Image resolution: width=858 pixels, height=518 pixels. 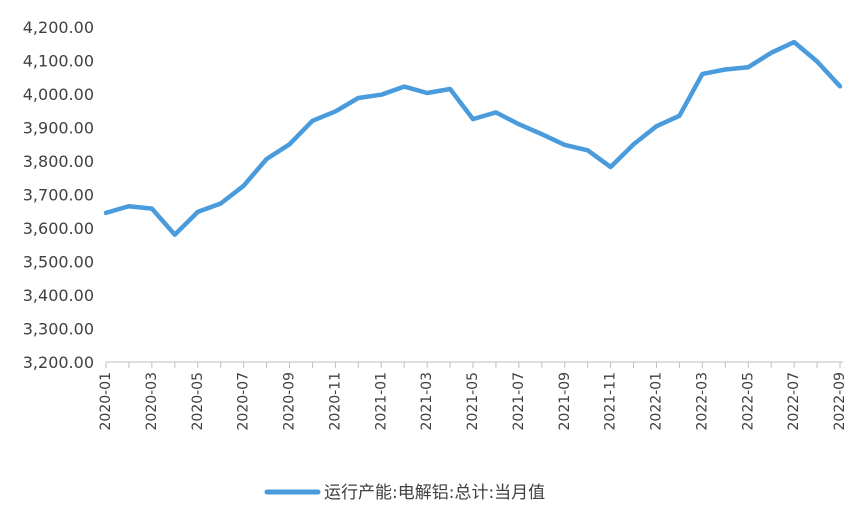 I want to click on y-tick-label: 3,700.00, so click(x=58, y=195).